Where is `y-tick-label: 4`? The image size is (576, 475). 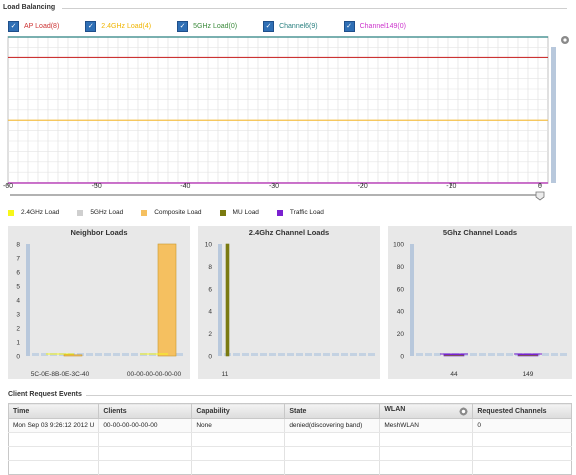 y-tick-label: 4 is located at coordinates (18, 301).